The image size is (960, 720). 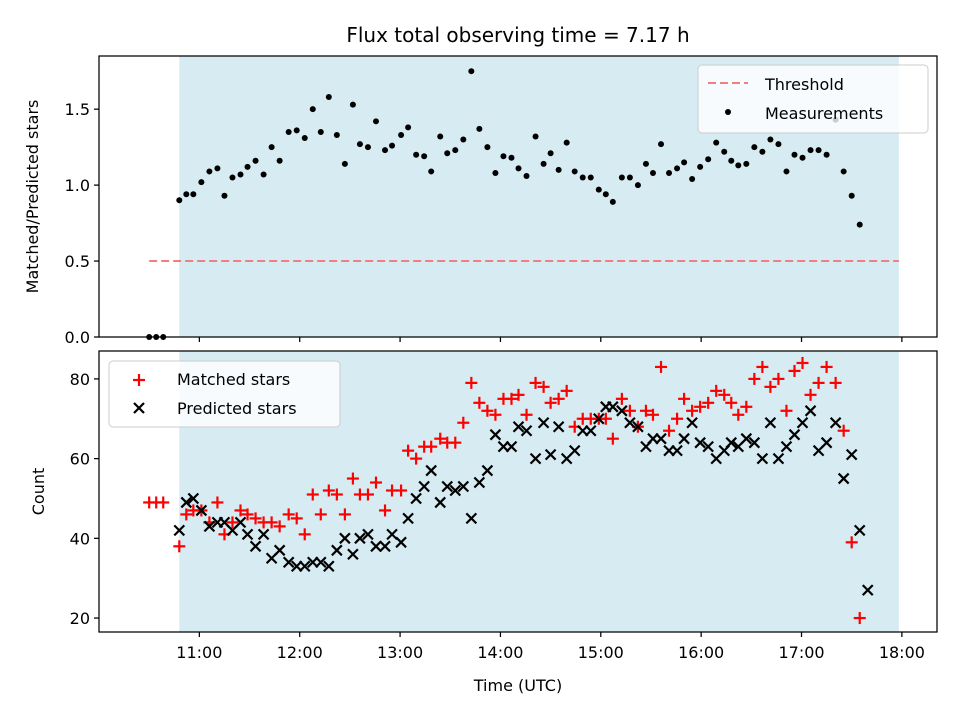 I want to click on x-axis-label: Time (UTC), so click(x=517, y=685).